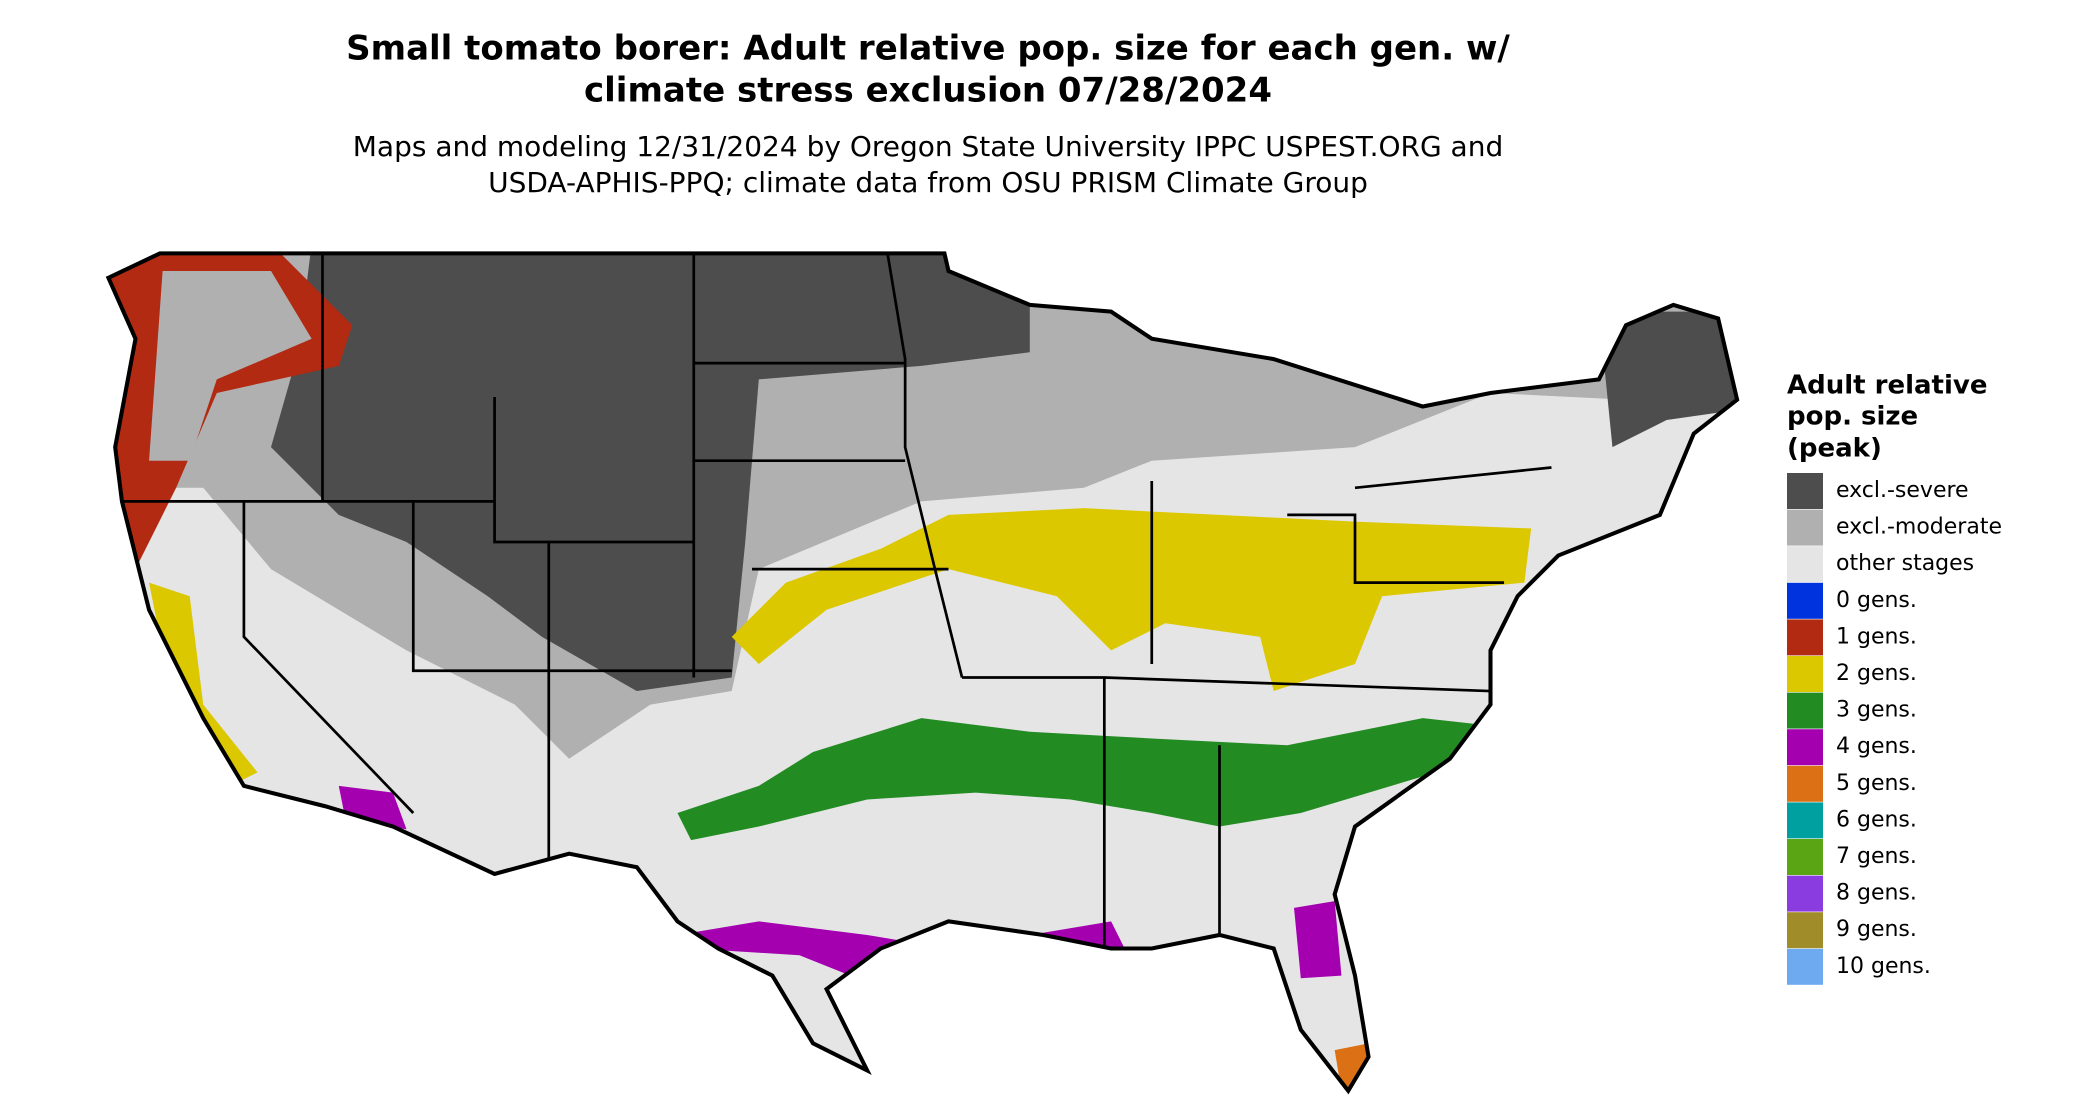 The image size is (2100, 1120). Describe the element at coordinates (1876, 783) in the screenshot. I see `legend-label: 5 gens.` at that location.